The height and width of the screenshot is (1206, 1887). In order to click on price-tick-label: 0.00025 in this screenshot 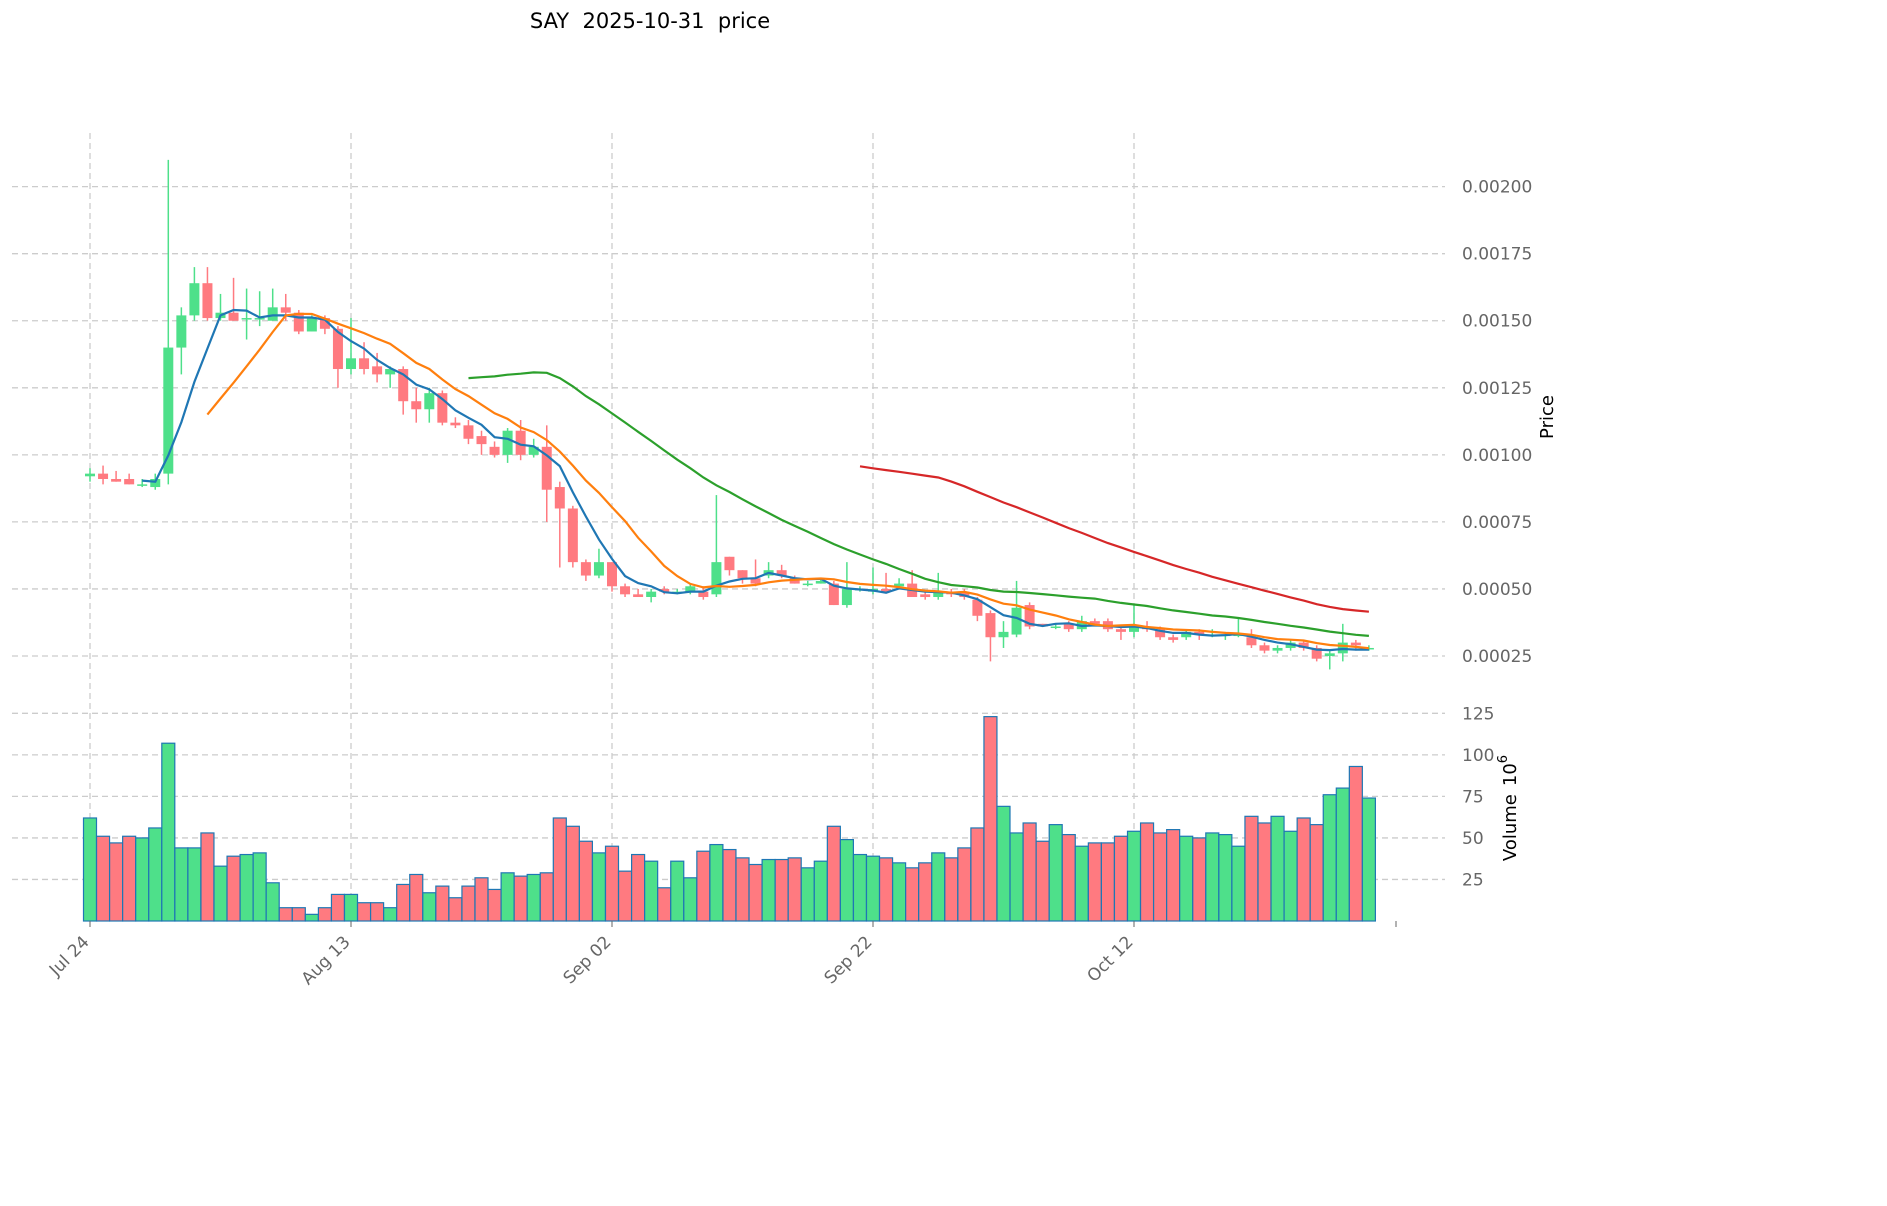, I will do `click(1497, 657)`.